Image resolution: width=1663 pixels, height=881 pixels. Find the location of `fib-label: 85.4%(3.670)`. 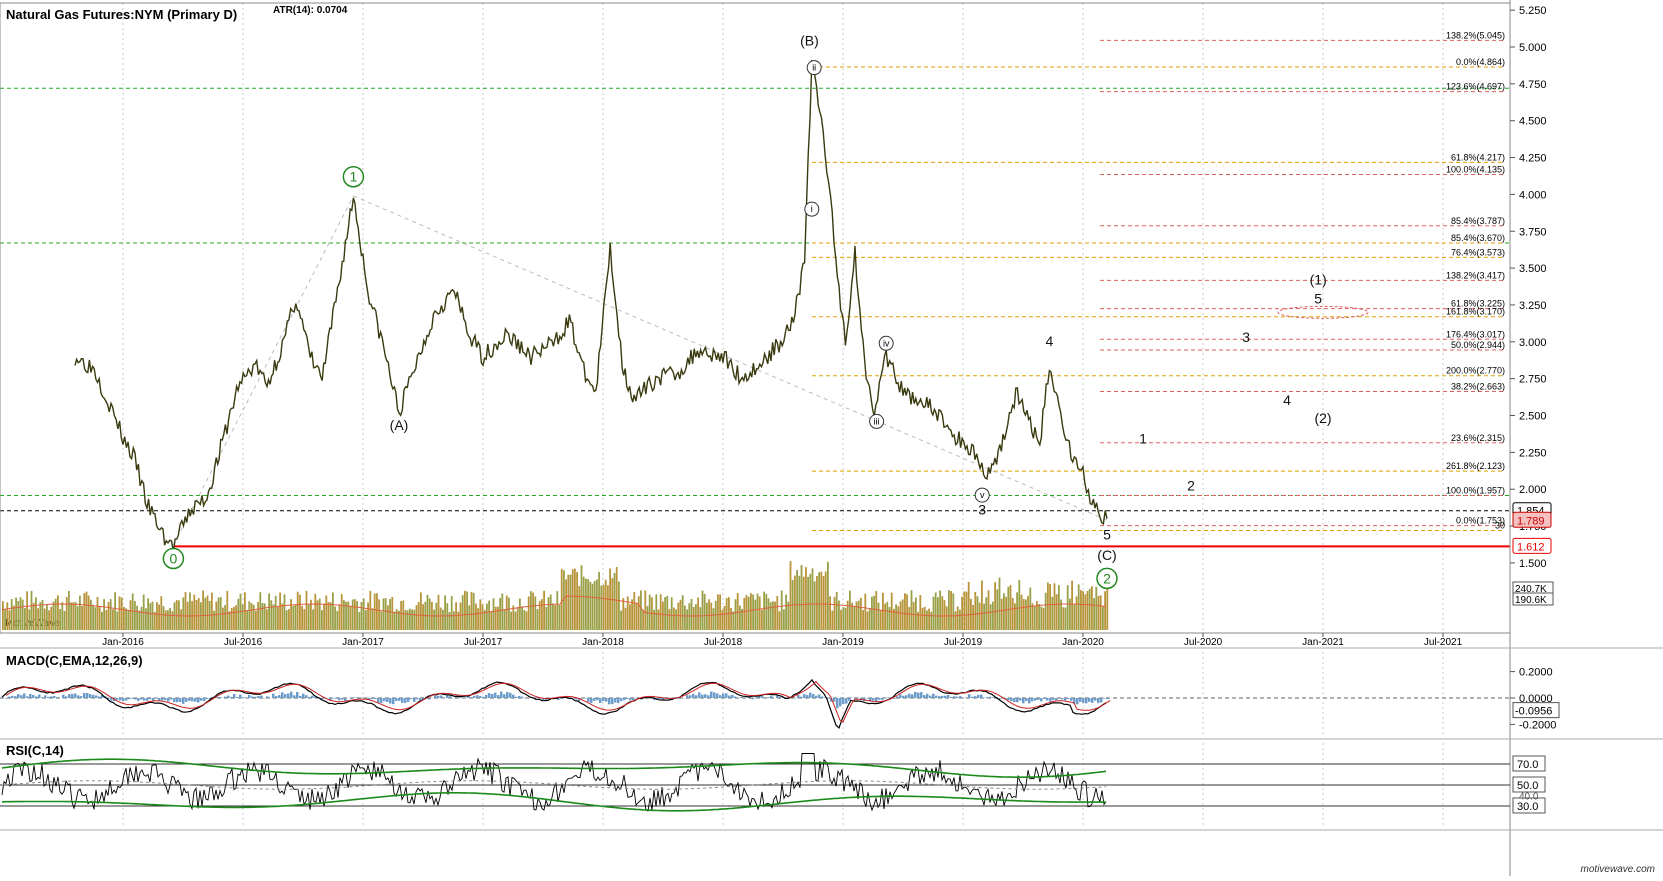

fib-label: 85.4%(3.670) is located at coordinates (1478, 238).